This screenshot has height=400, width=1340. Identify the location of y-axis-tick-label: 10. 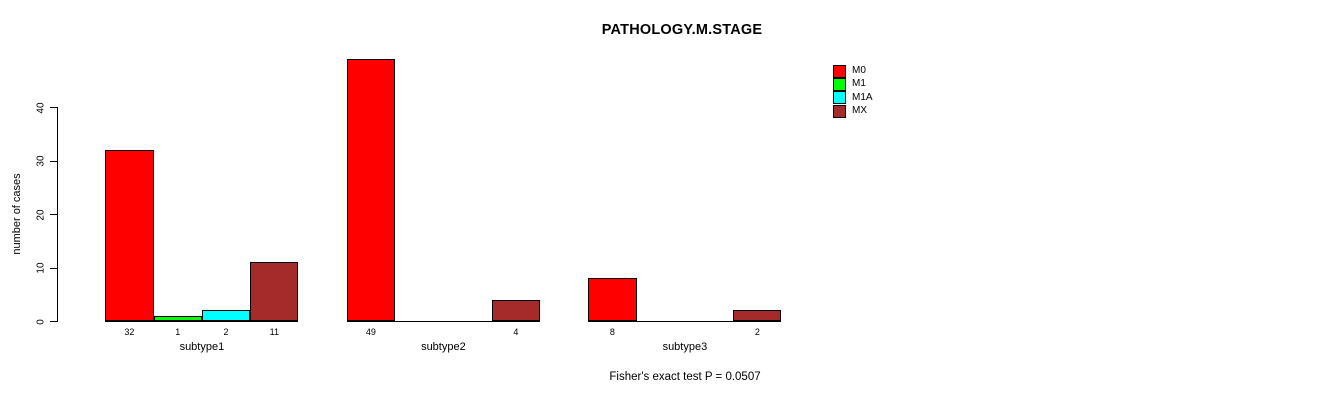
(41, 268).